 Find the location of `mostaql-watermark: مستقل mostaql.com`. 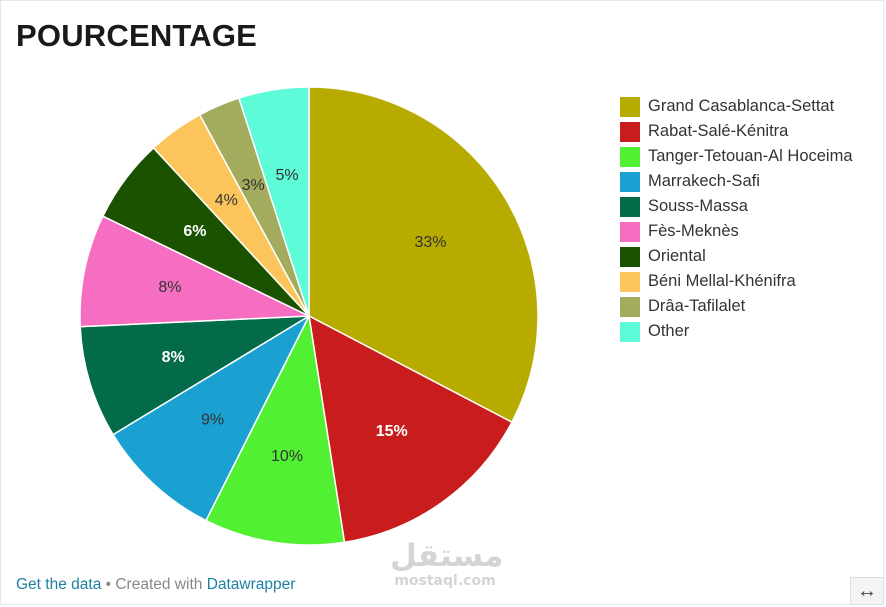

mostaql-watermark: مستقل mostaql.com is located at coordinates (447, 563).